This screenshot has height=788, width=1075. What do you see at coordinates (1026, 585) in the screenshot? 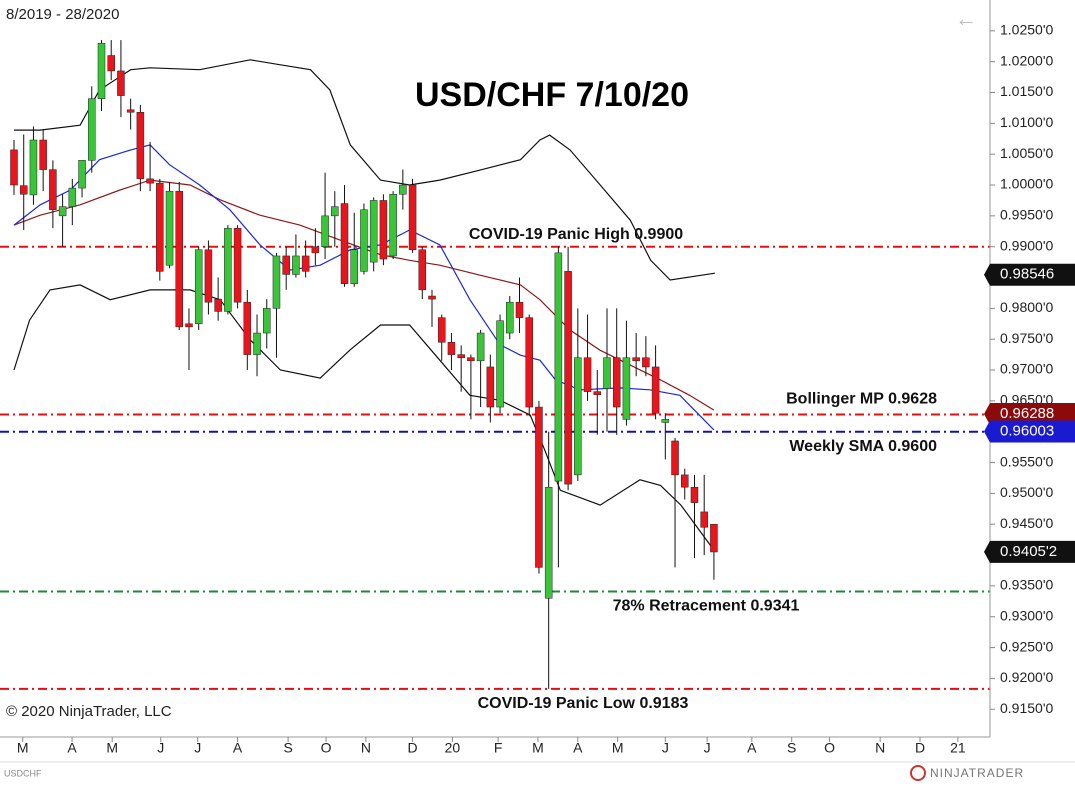
I see `y-tick-label: 0.9350'0` at bounding box center [1026, 585].